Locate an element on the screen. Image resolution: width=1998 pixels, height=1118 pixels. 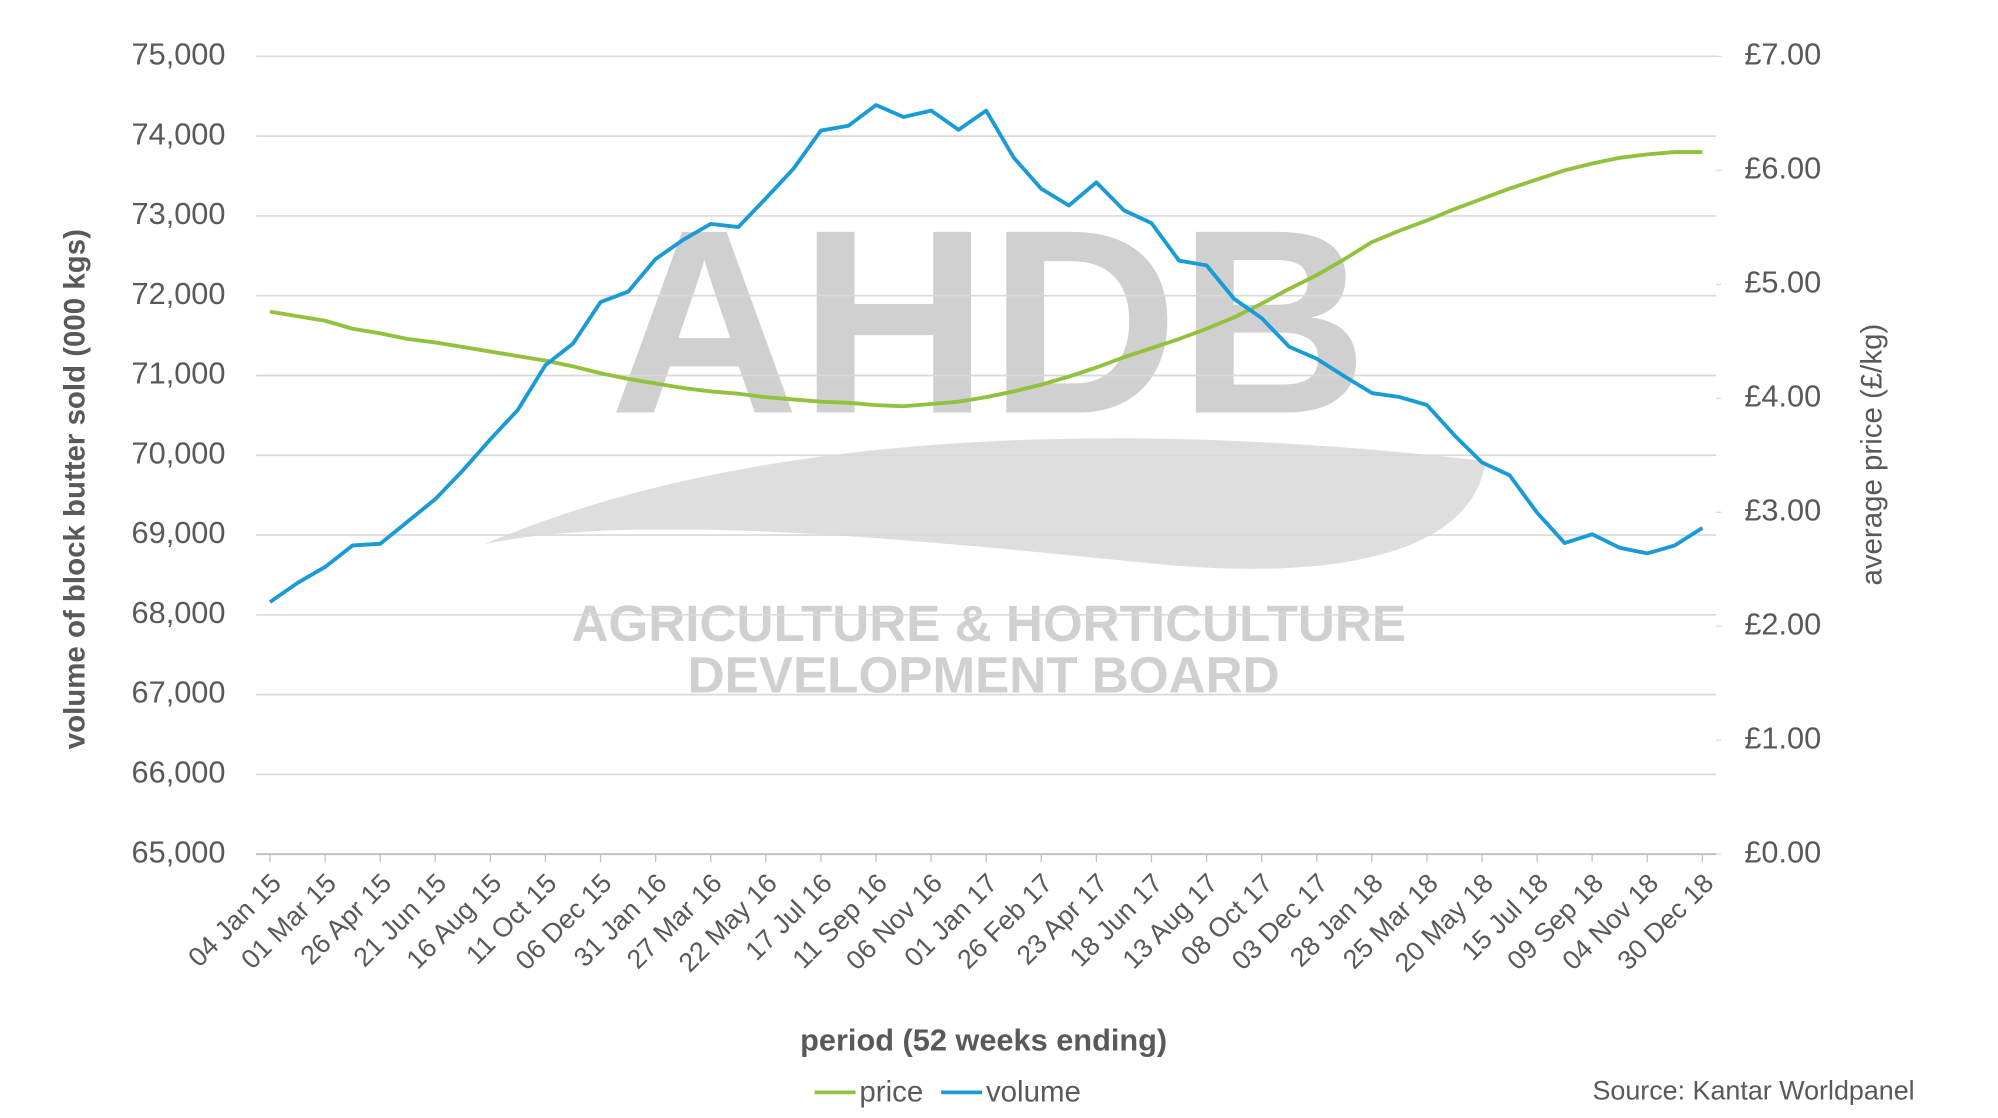
y-axis-title: volume of block butter sold (000 kgs) is located at coordinates (75, 489).